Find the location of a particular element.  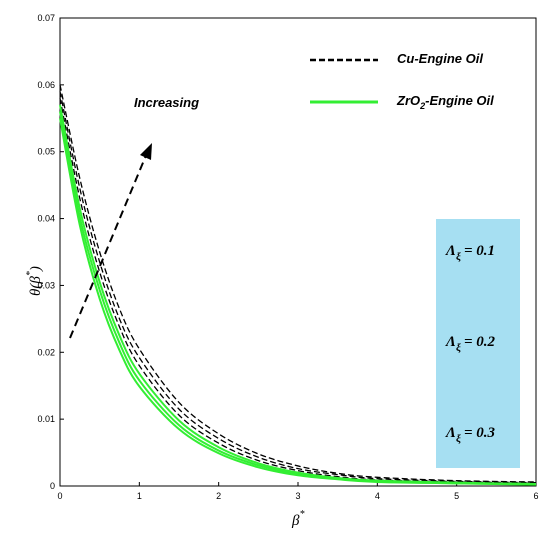

y-tick-label: 0.07 is located at coordinates (46, 18).